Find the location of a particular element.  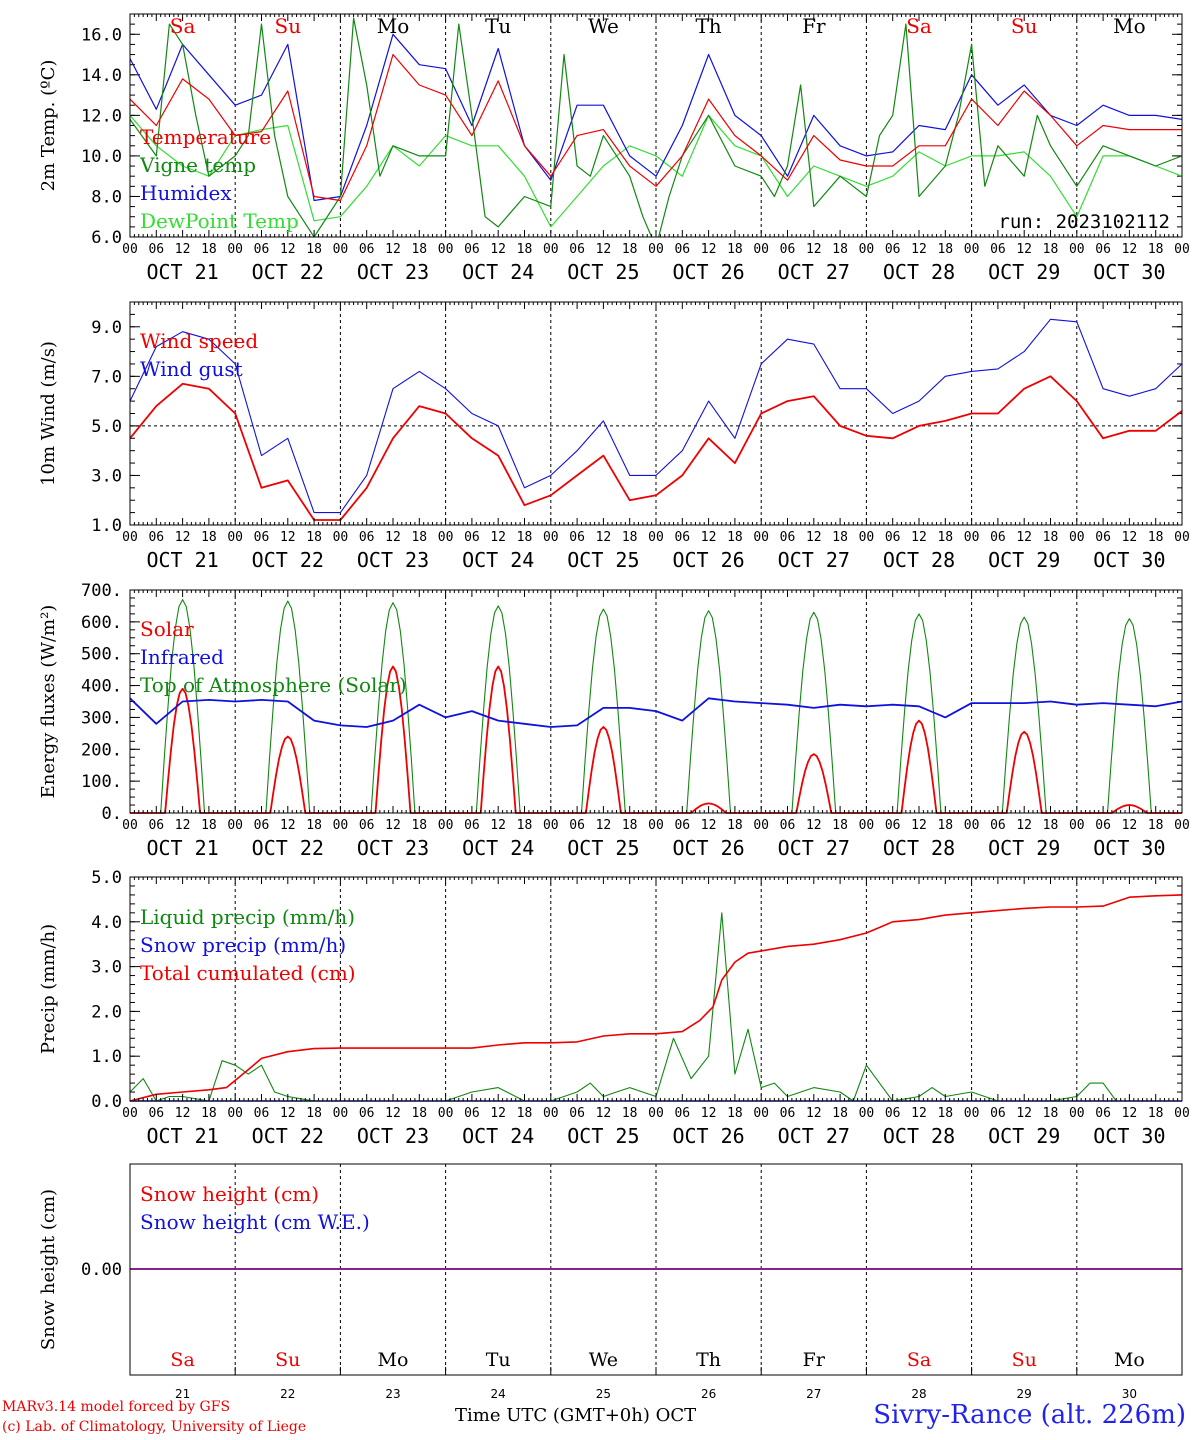

legend-entry: Wind gust is located at coordinates (191, 369).